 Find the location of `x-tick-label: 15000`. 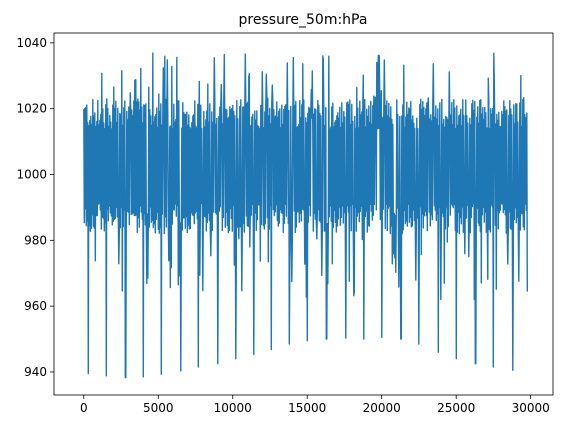

x-tick-label: 15000 is located at coordinates (307, 408).